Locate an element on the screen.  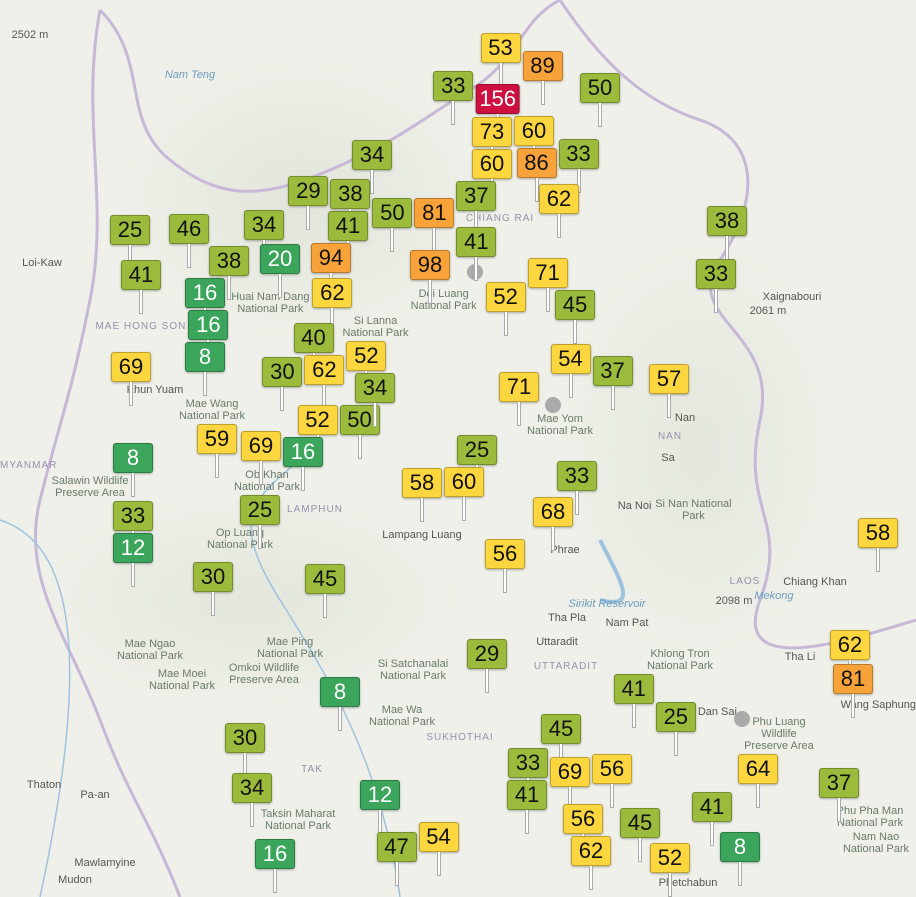
aqi-value: 40 is located at coordinates (313, 338).